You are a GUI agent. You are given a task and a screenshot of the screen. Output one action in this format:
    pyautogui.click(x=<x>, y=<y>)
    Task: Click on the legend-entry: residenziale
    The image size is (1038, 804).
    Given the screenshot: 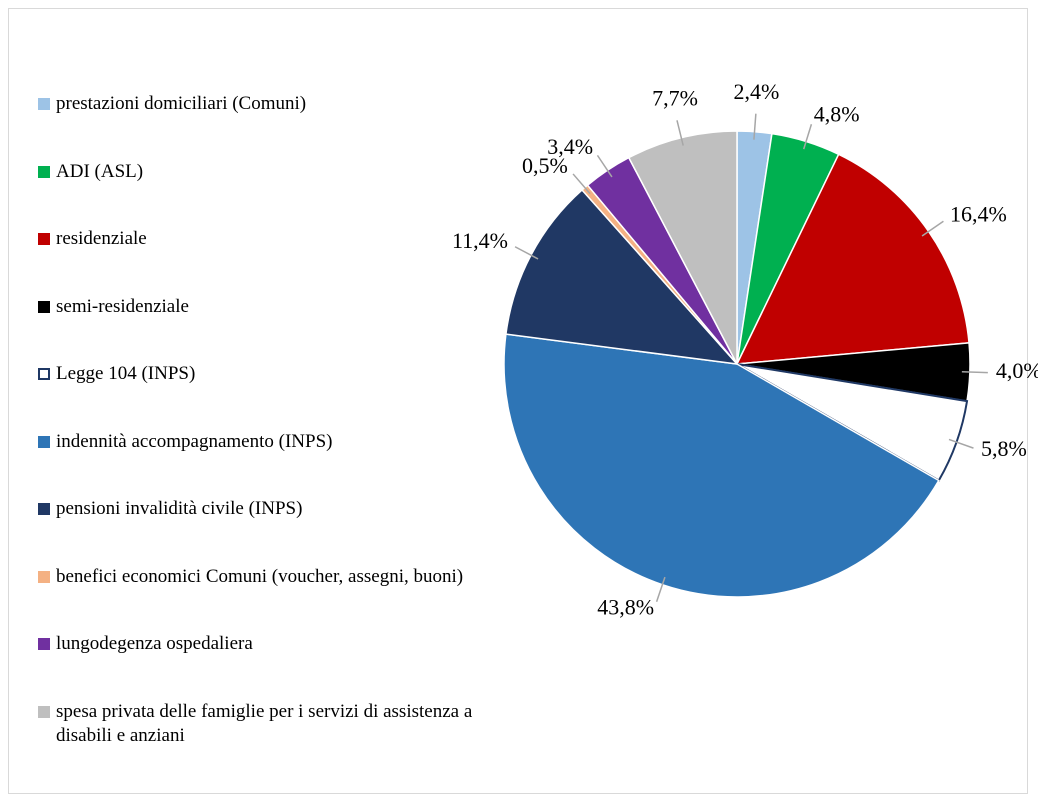 What is the action you would take?
    pyautogui.click(x=267, y=239)
    